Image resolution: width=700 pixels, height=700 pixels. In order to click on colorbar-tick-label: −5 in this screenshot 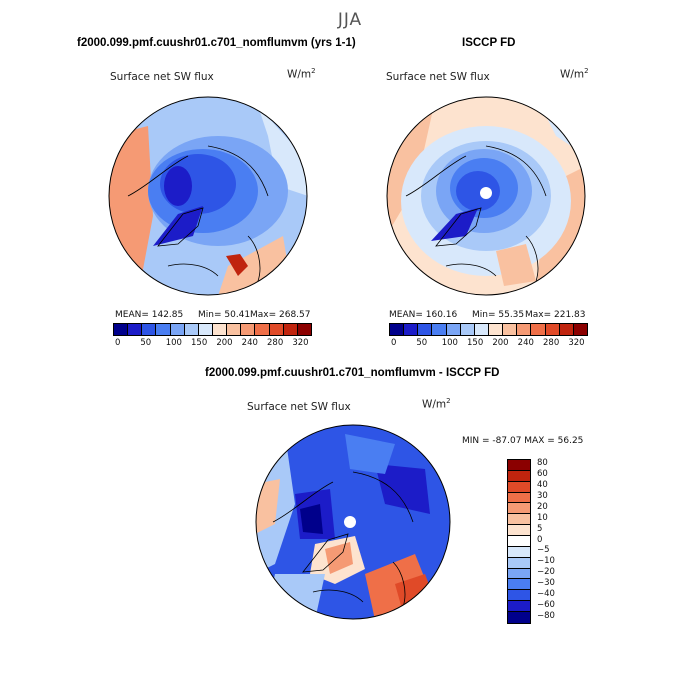, I will do `click(543, 550)`.